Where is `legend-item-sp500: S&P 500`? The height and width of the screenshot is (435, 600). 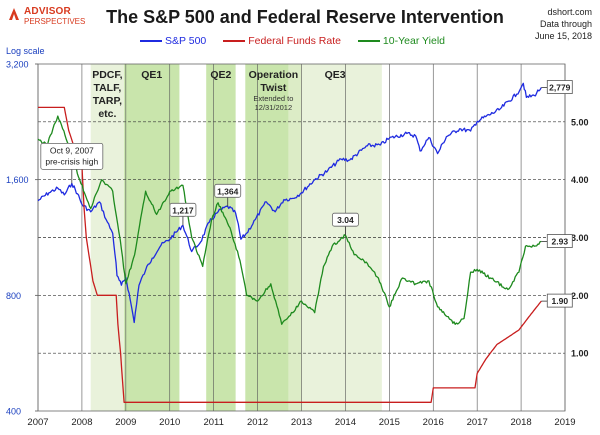
legend-item-sp500: S&P 500 is located at coordinates (173, 41).